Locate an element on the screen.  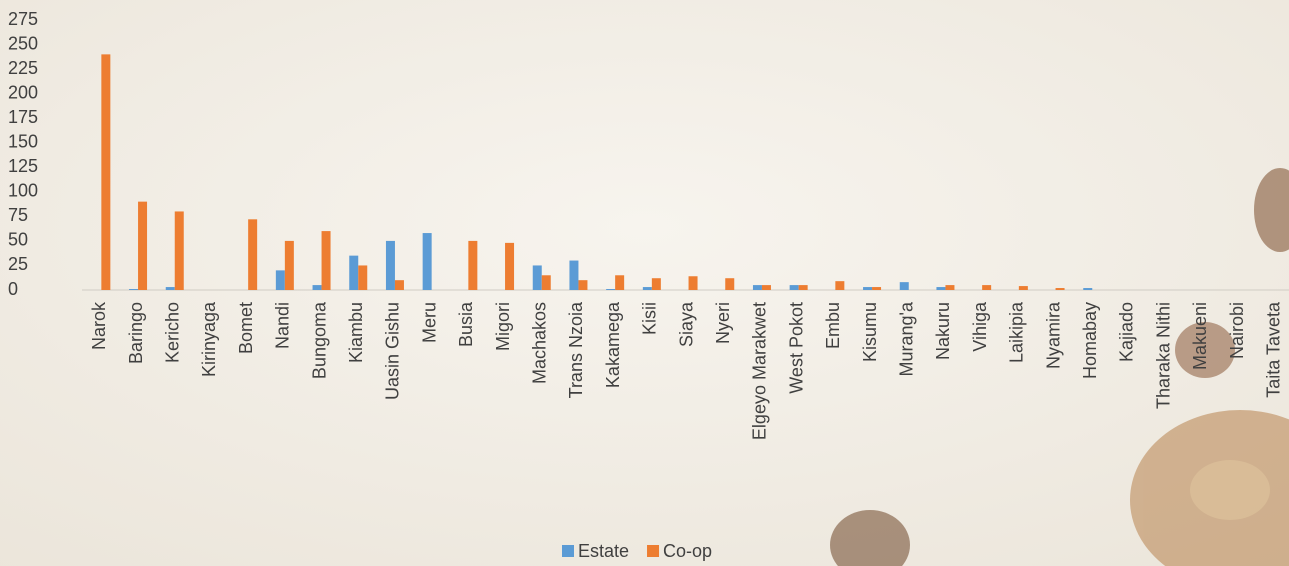
y-tick-label: 100 is located at coordinates (23, 191).